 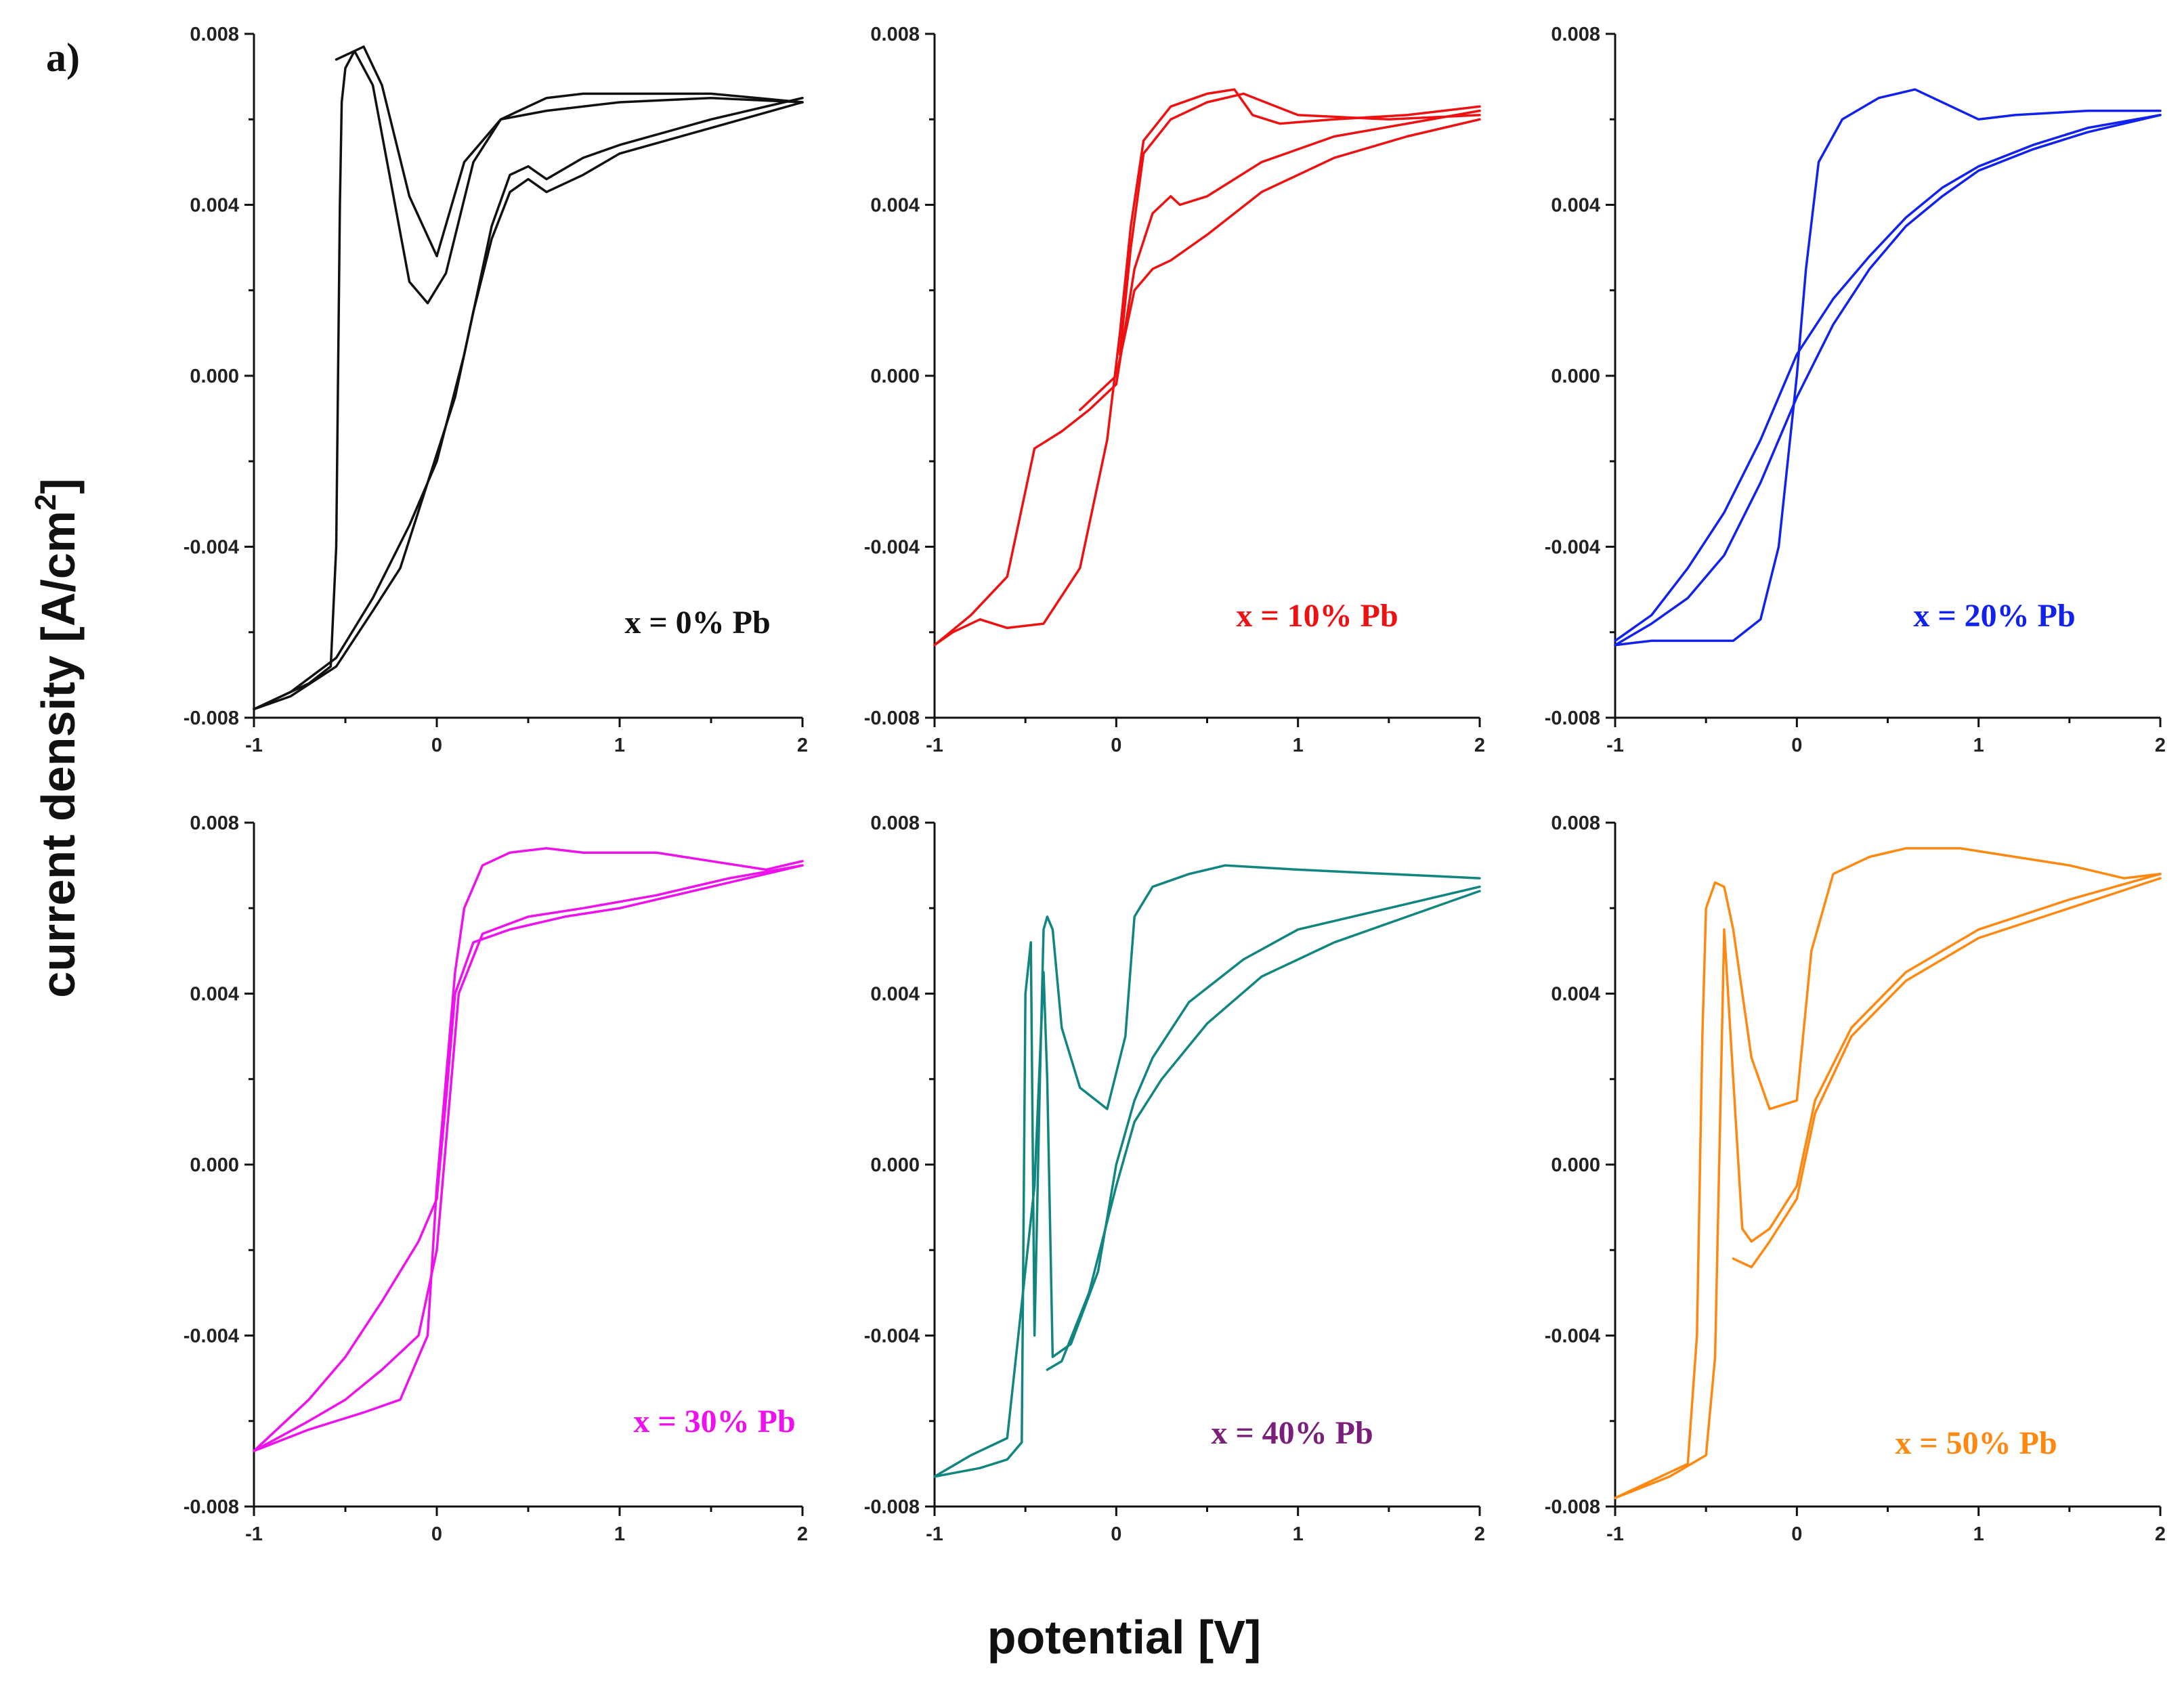 I want to click on y-axis-title: current density [A/cm2], so click(x=57, y=738).